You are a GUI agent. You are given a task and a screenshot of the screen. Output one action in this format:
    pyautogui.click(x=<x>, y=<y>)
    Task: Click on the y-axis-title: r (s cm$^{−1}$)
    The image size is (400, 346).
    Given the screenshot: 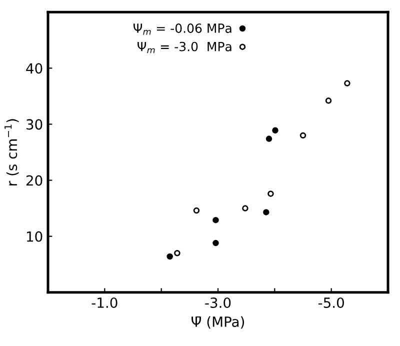 What is the action you would take?
    pyautogui.click(x=11, y=152)
    